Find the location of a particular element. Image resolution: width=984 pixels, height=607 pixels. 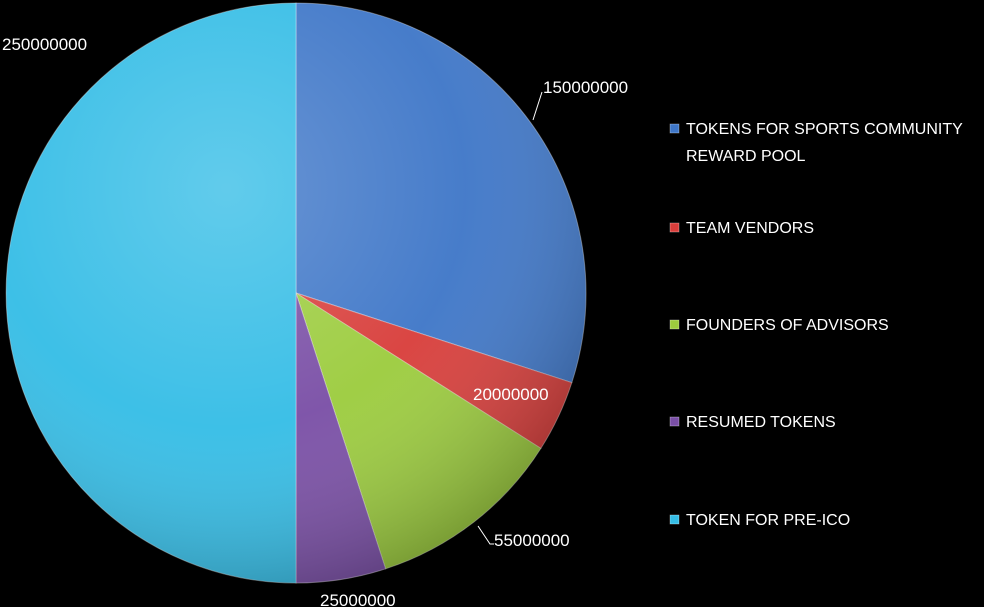

legend-item-team-vendors: TEAM VENDORS is located at coordinates (741, 228).